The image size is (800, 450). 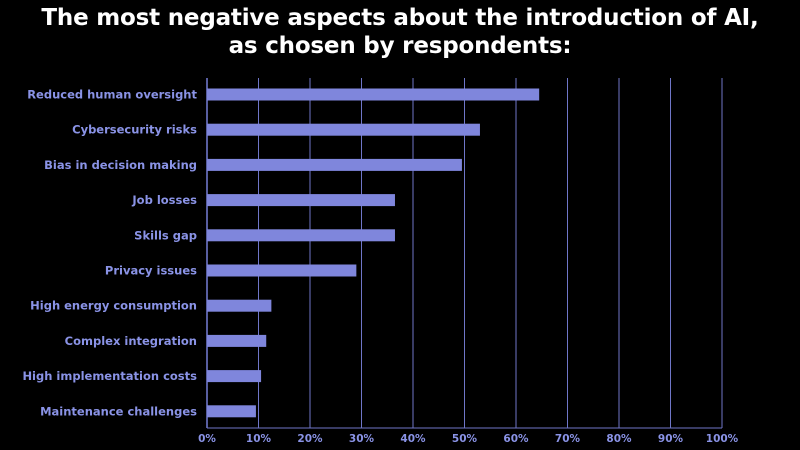 What do you see at coordinates (362, 439) in the screenshot?
I see `x-tick-label-30: 30%` at bounding box center [362, 439].